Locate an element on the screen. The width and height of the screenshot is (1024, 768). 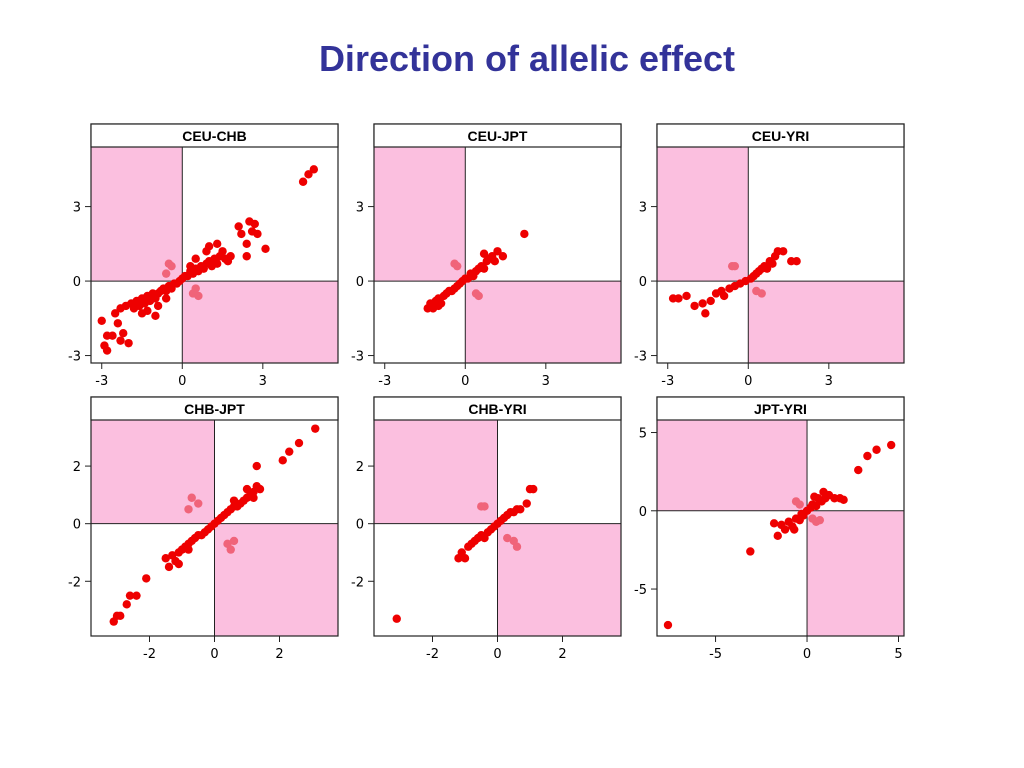
y-tick-label: -3 is located at coordinates (640, 357).